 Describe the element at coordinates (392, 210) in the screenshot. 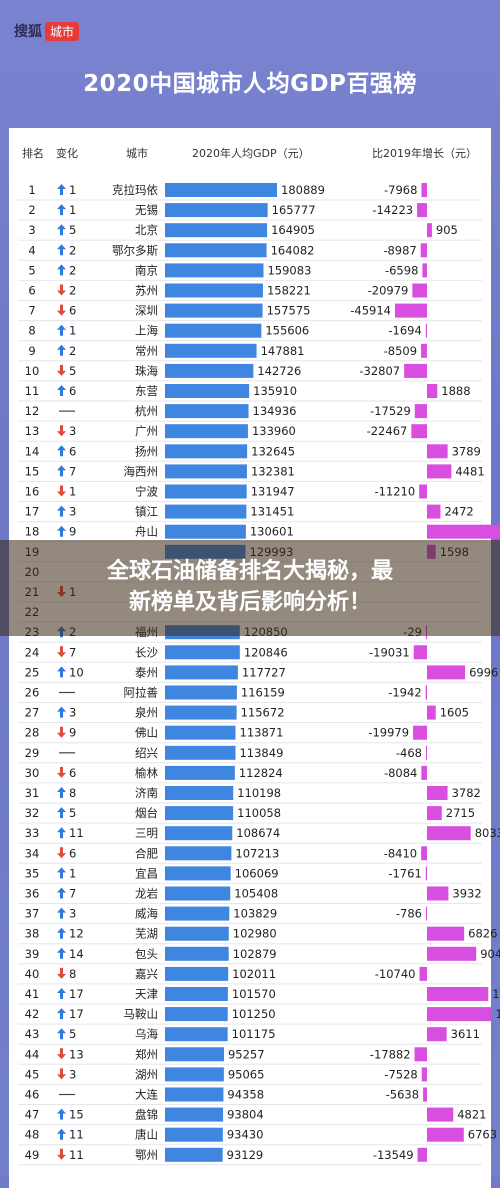

I see `growth-value: -14223` at that location.